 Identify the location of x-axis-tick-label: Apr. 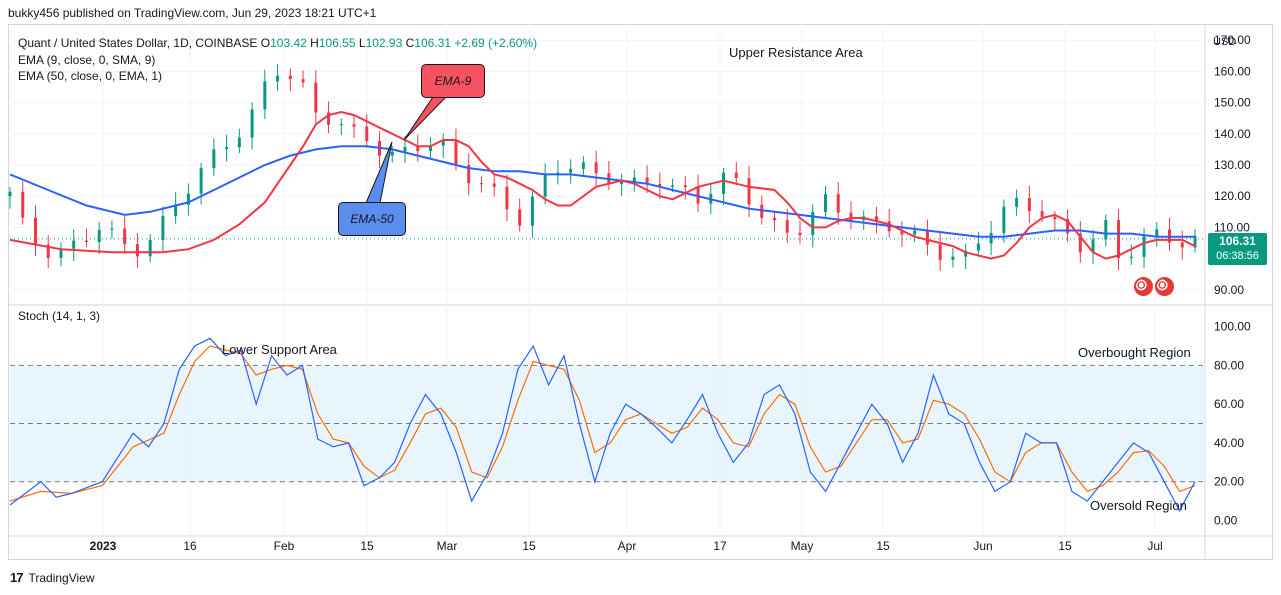
(627, 546).